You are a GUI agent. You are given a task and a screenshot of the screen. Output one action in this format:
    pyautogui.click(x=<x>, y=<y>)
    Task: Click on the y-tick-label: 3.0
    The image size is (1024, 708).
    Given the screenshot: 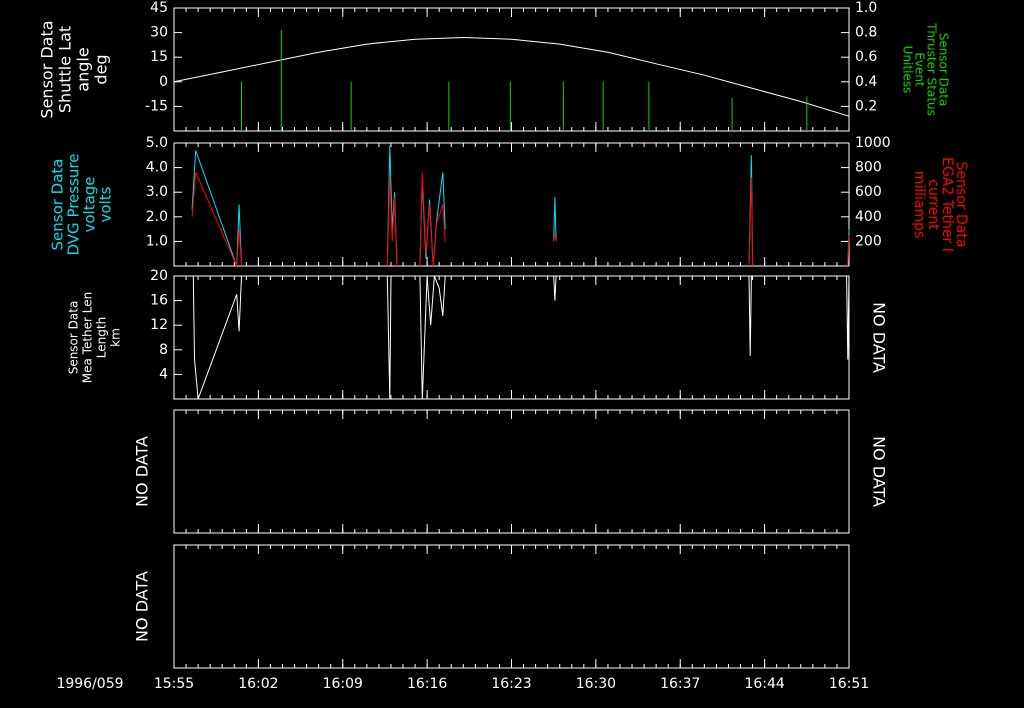 What is the action you would take?
    pyautogui.click(x=157, y=192)
    